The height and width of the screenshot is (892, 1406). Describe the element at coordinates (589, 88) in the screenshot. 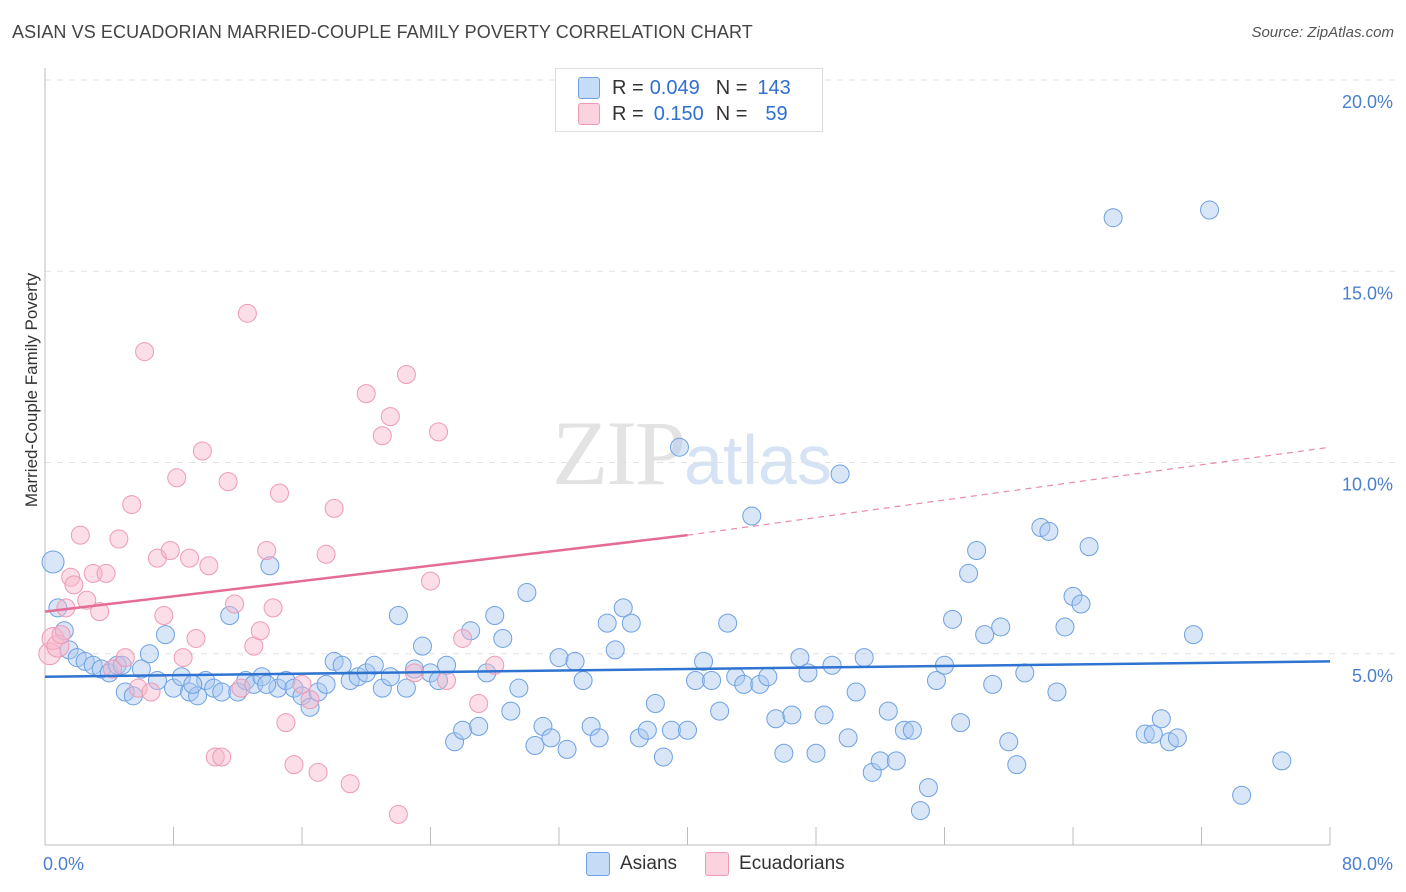

I see `legend-swatch-asians` at that location.